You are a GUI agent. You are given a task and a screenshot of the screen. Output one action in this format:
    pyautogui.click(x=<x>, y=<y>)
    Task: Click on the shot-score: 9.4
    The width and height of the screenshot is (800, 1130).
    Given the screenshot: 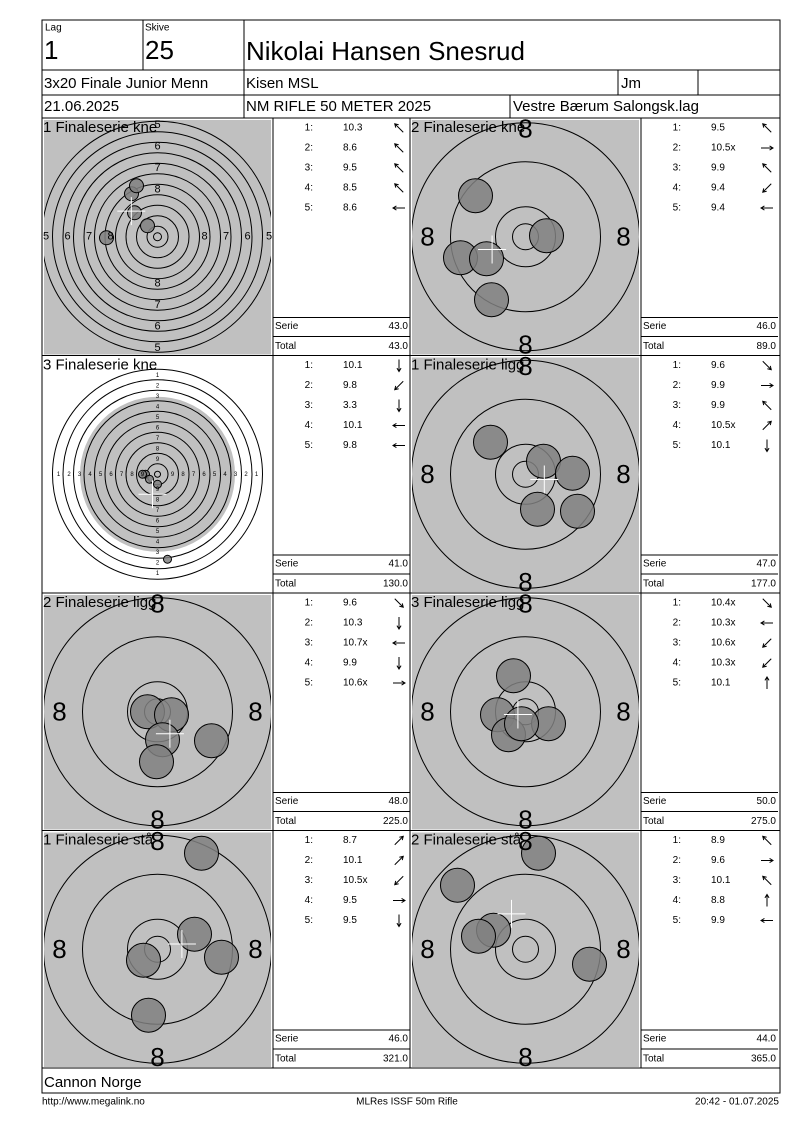 What is the action you would take?
    pyautogui.click(x=718, y=188)
    